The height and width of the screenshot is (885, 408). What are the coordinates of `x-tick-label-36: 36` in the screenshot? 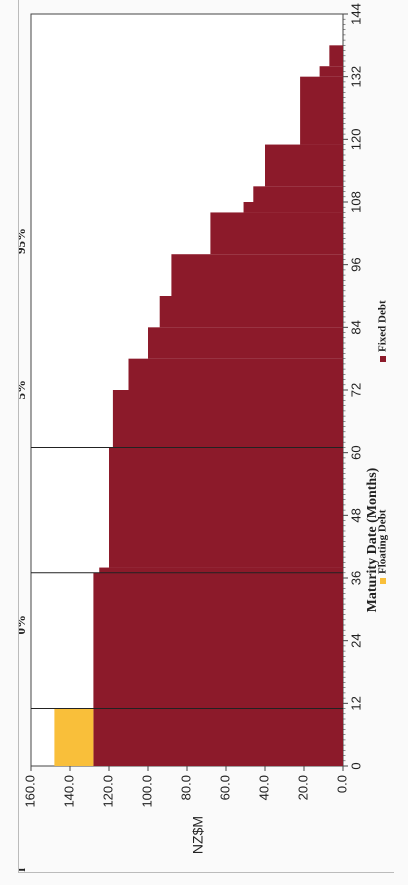 It's located at (355, 578).